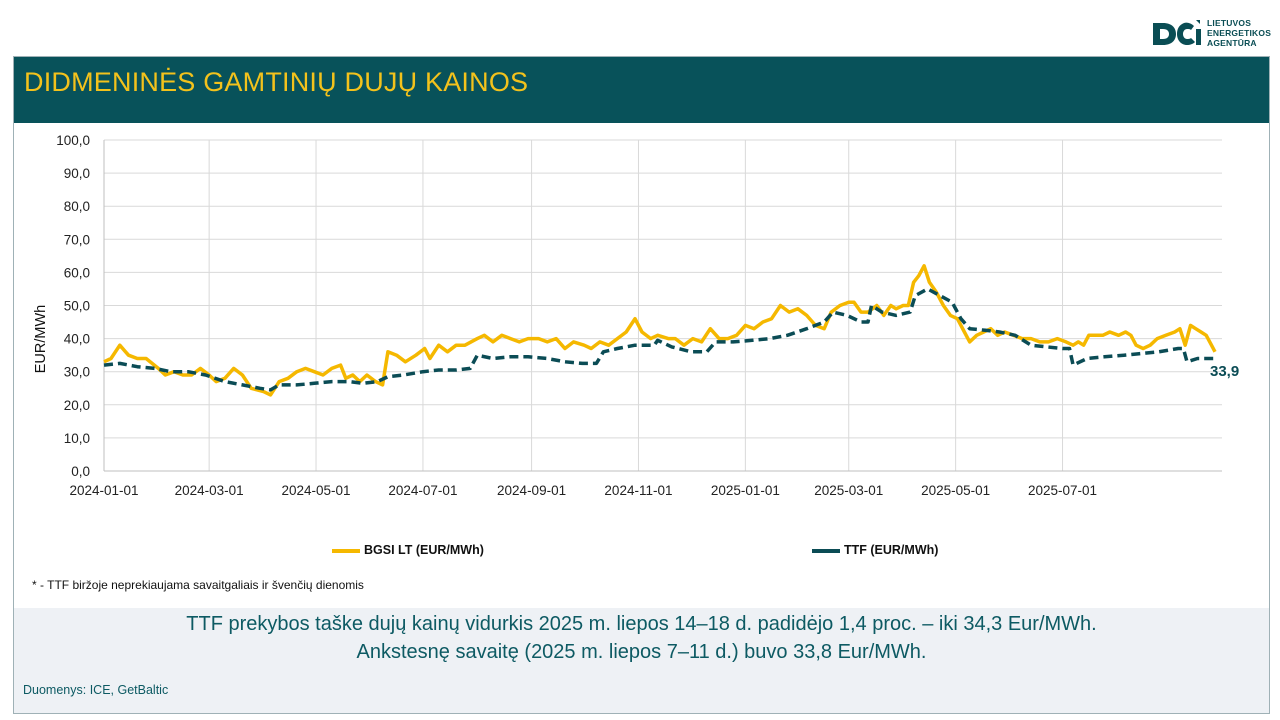 The height and width of the screenshot is (720, 1280). I want to click on legend-bgsi-swatch, so click(346, 550).